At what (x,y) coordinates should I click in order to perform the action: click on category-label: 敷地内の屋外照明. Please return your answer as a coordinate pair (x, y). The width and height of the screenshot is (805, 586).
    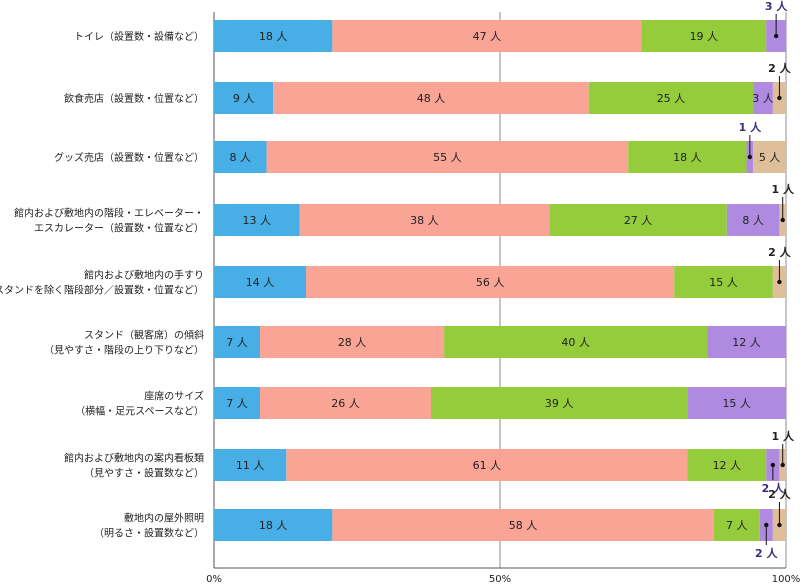
    Looking at the image, I should click on (164, 518).